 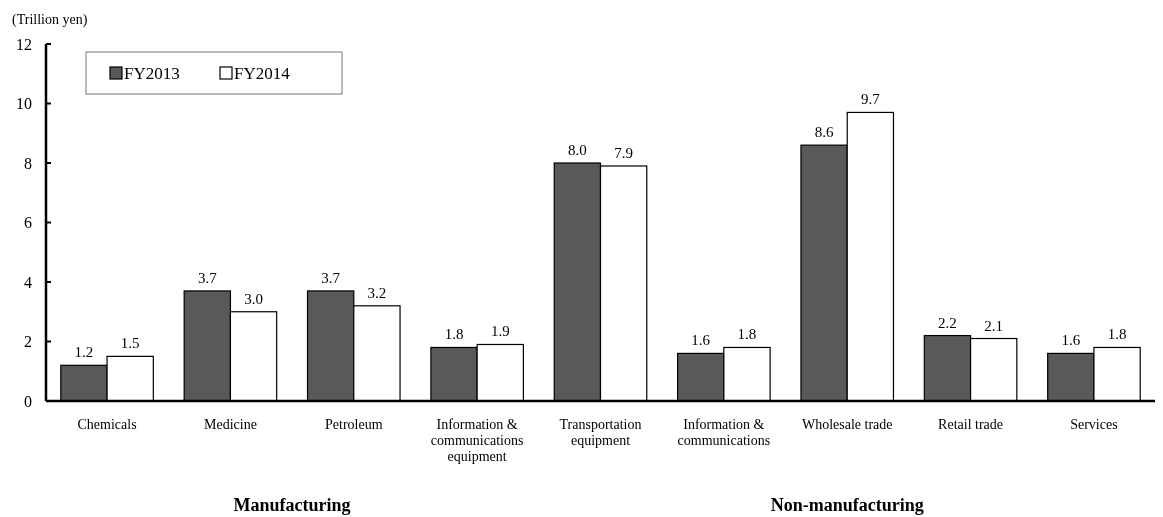 What do you see at coordinates (623, 152) in the screenshot?
I see `data-label: 7.9` at bounding box center [623, 152].